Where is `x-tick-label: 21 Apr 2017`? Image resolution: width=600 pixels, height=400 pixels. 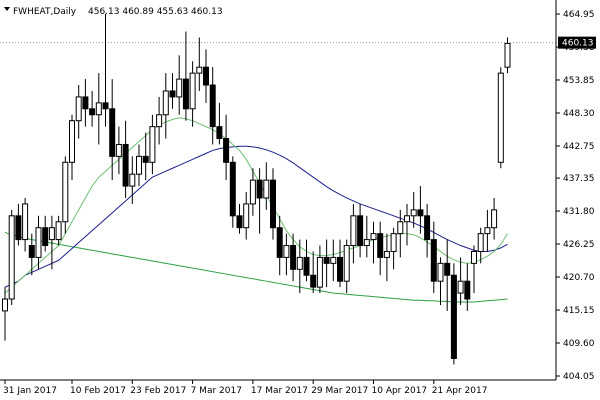 x-tick-label: 21 Apr 2017 is located at coordinates (460, 391).